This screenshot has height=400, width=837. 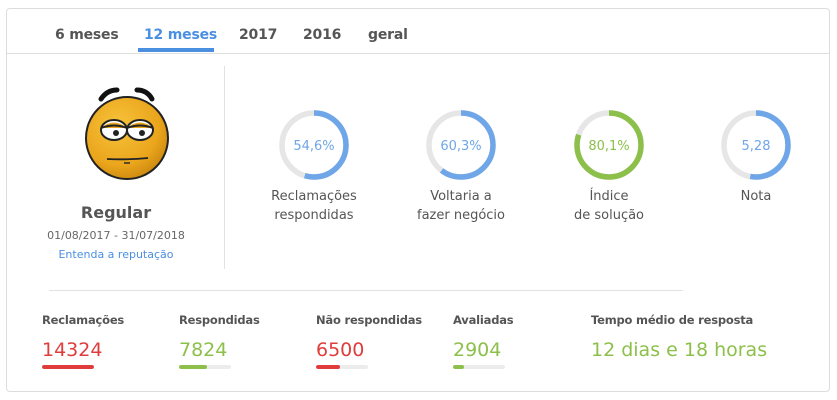 What do you see at coordinates (461, 196) in the screenshot?
I see `metric-label-line1: Voltaria a` at bounding box center [461, 196].